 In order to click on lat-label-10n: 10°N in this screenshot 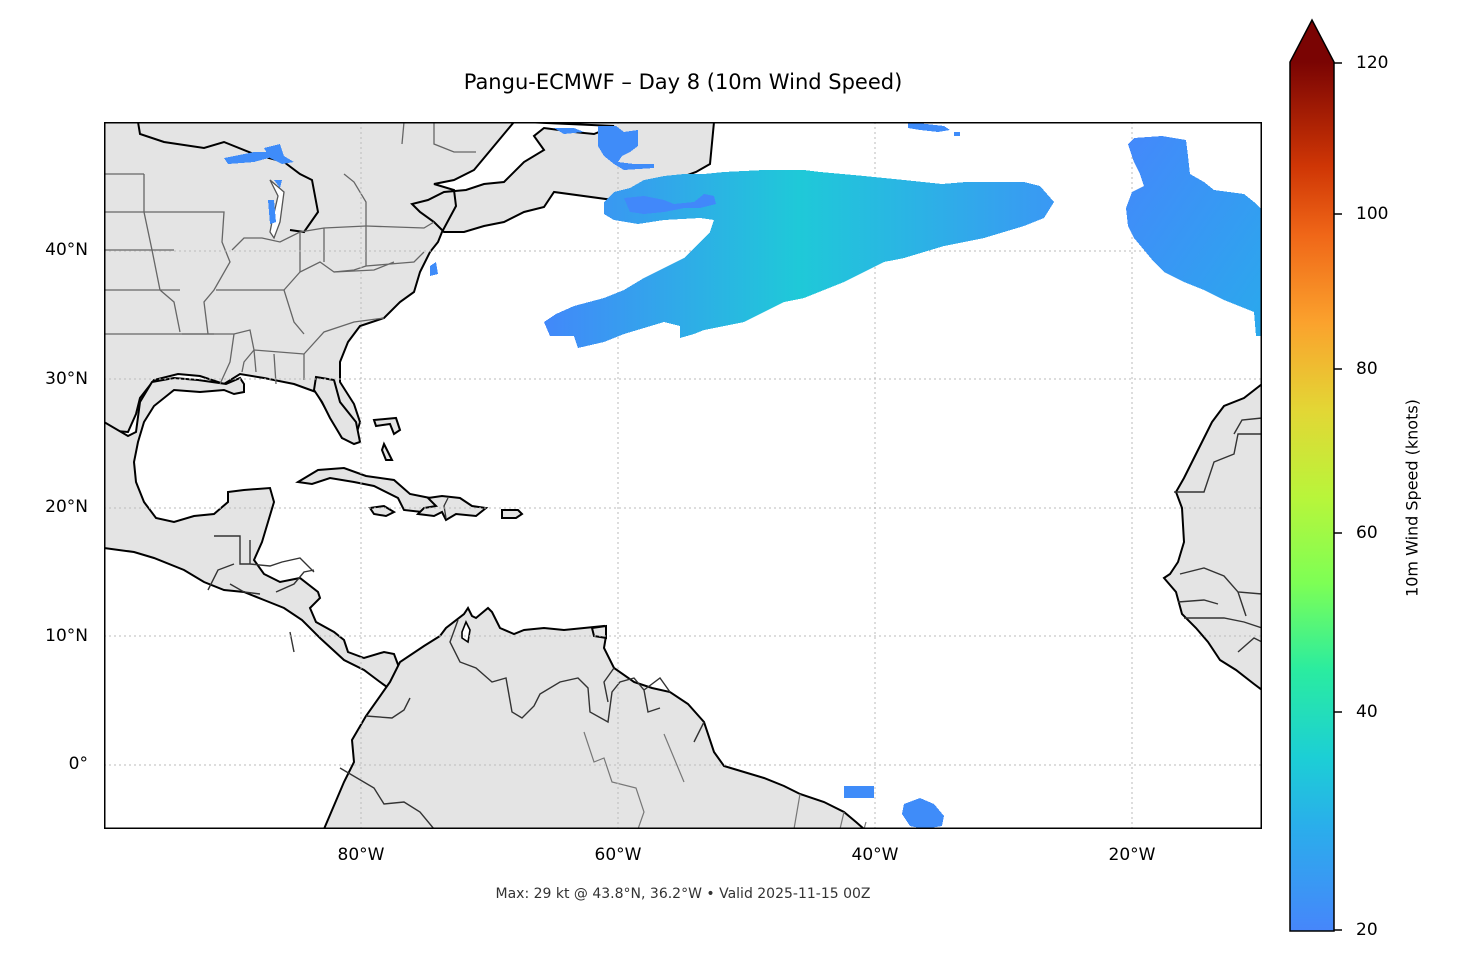, I will do `click(66, 636)`.